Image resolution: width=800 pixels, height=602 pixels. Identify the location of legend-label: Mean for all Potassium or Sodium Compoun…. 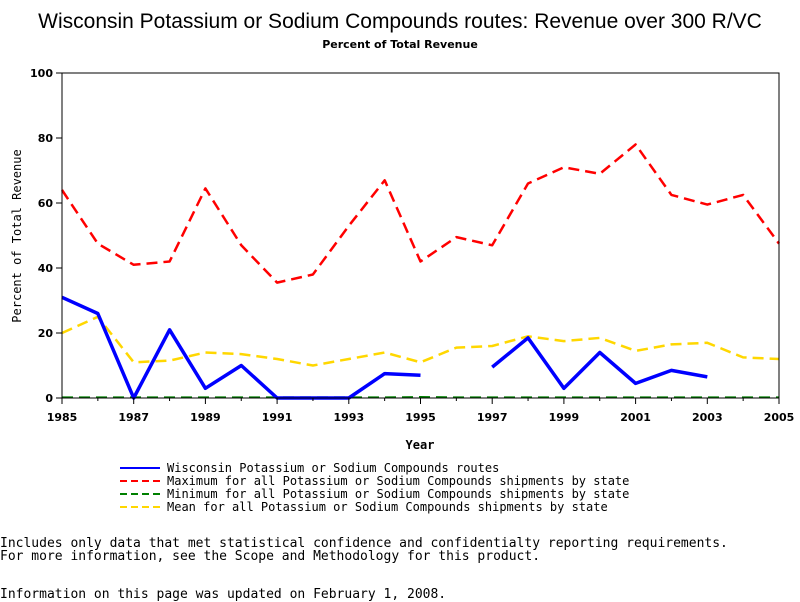
(387, 507).